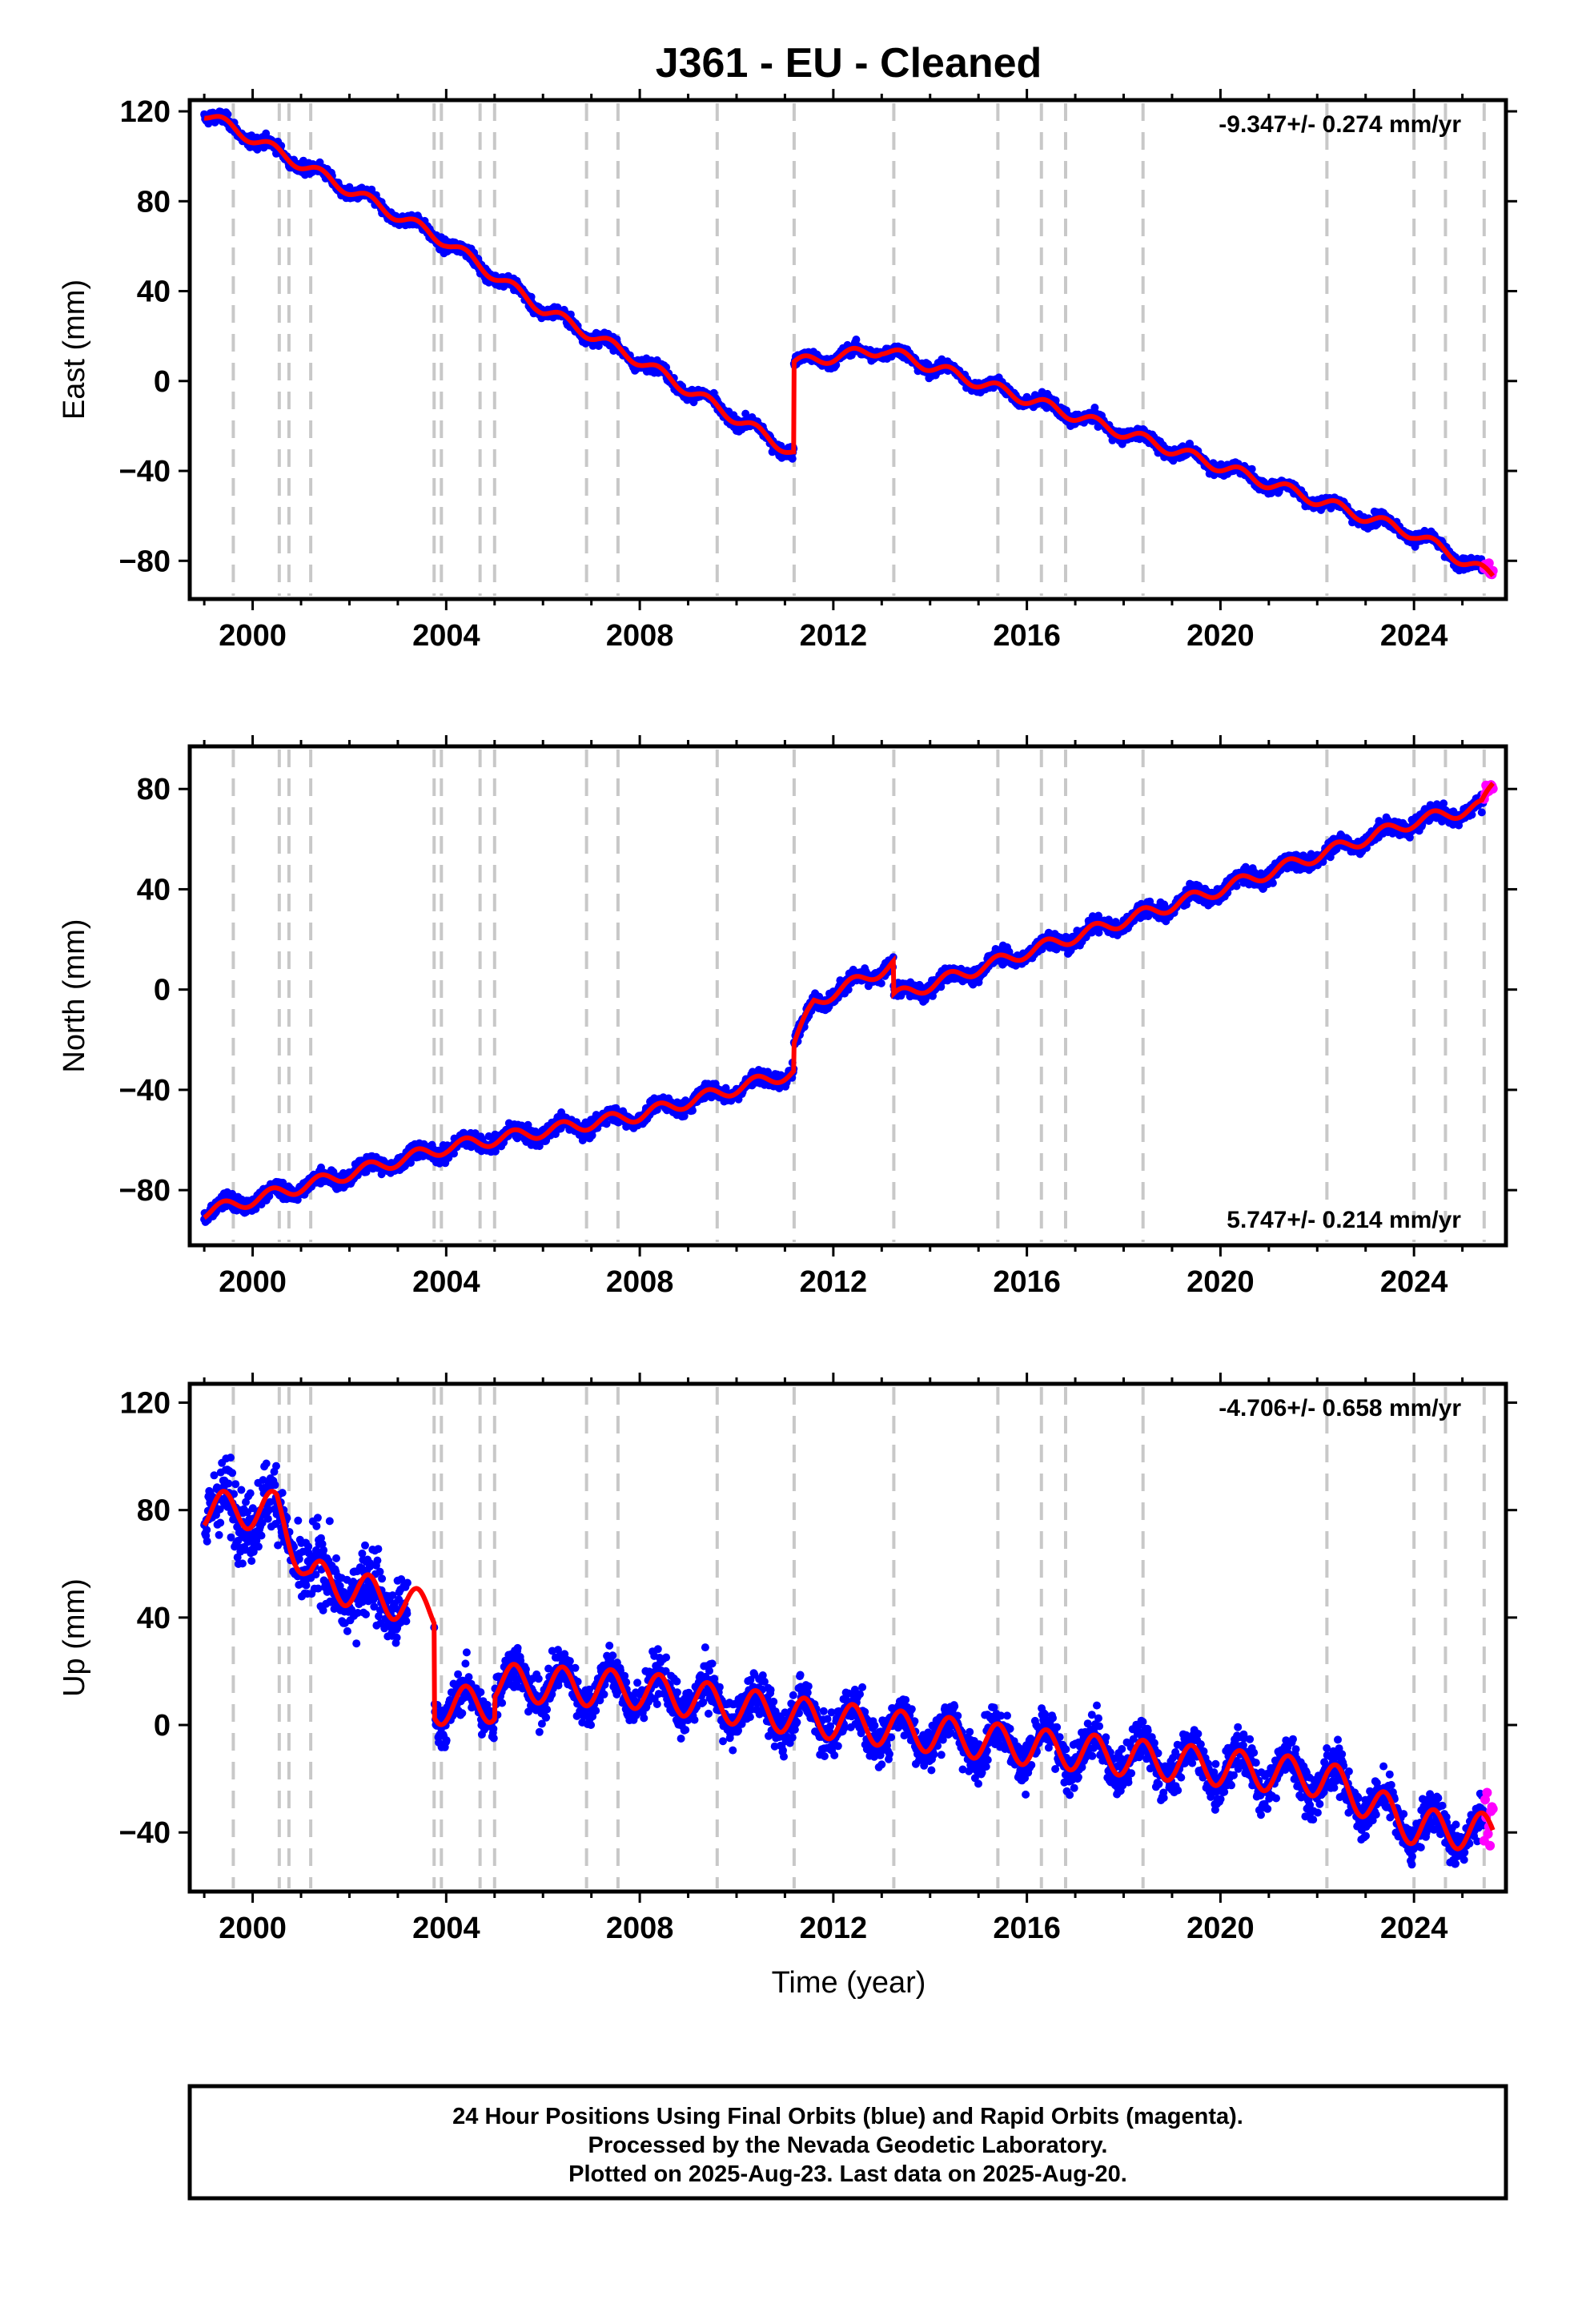 This screenshot has width=1582, height=2324. I want to click on x-tick-label: 2020, so click(1220, 636).